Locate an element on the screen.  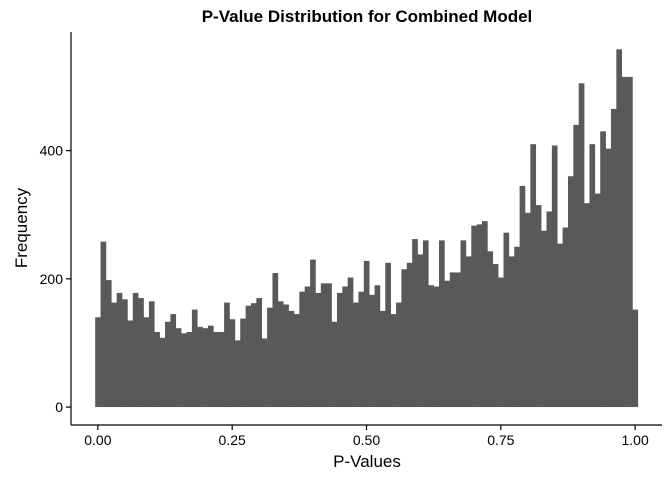
x-axis-label: P-Values is located at coordinates (367, 461).